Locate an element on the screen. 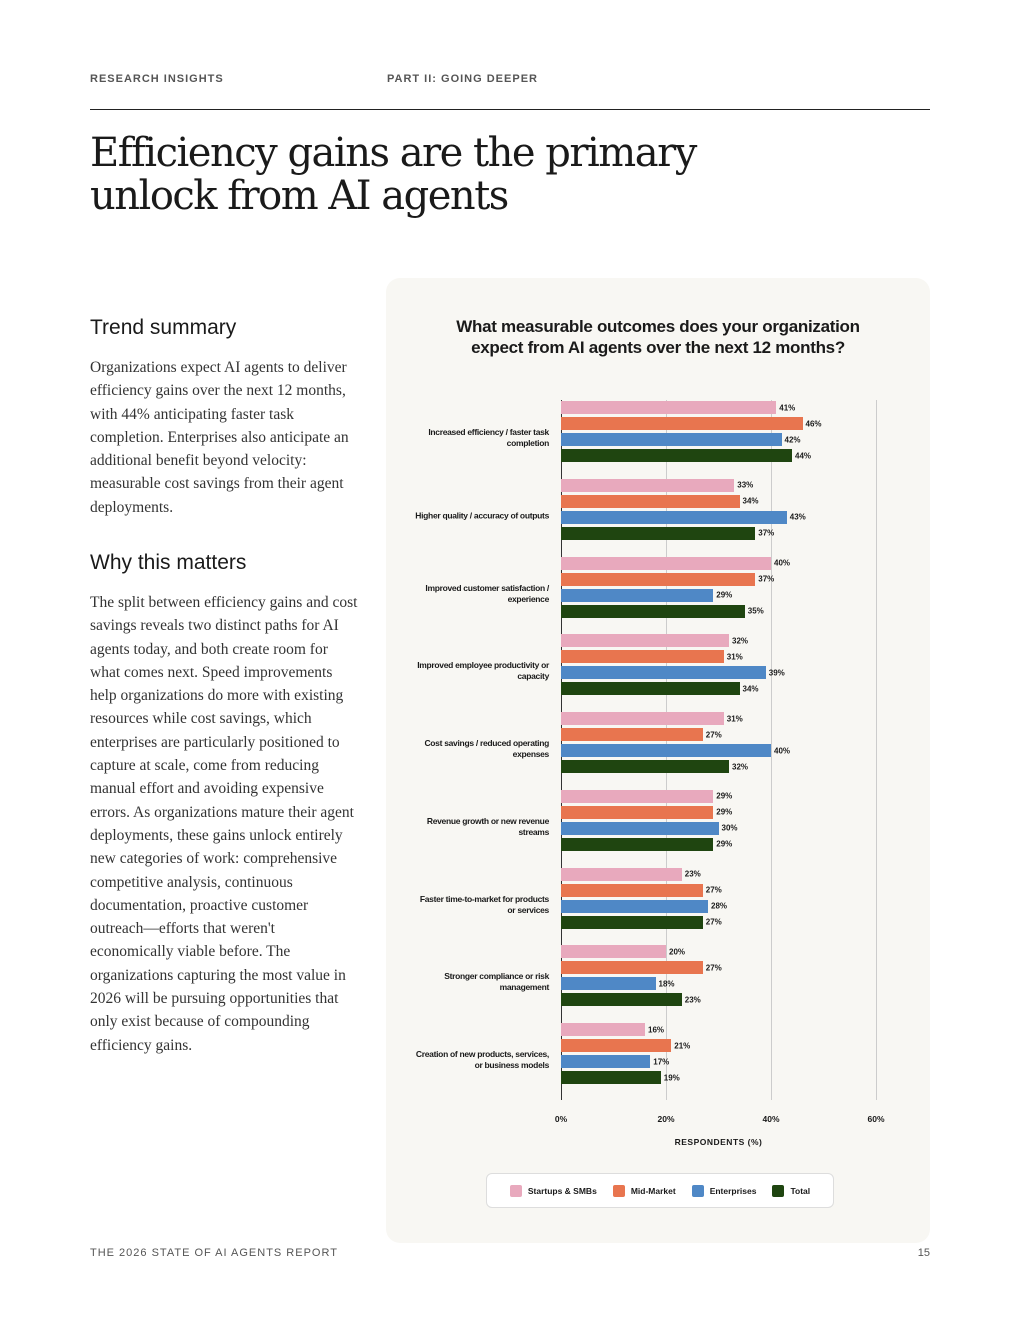  section-heading: Trend summary is located at coordinates (163, 327).